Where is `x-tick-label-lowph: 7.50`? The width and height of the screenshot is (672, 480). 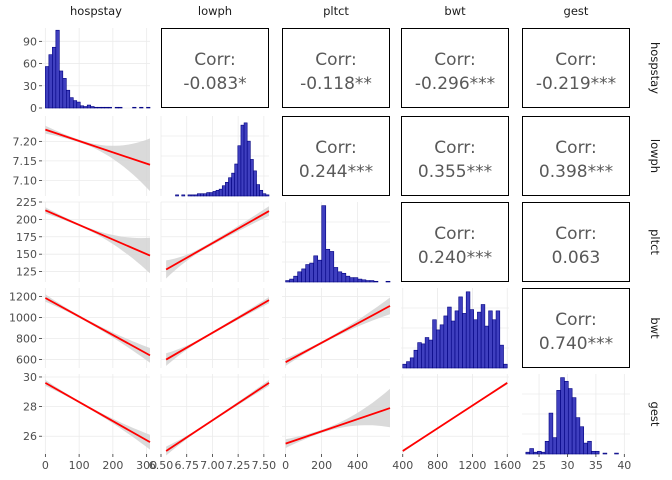
x-tick-label-lowph: 7.50 is located at coordinates (264, 465).